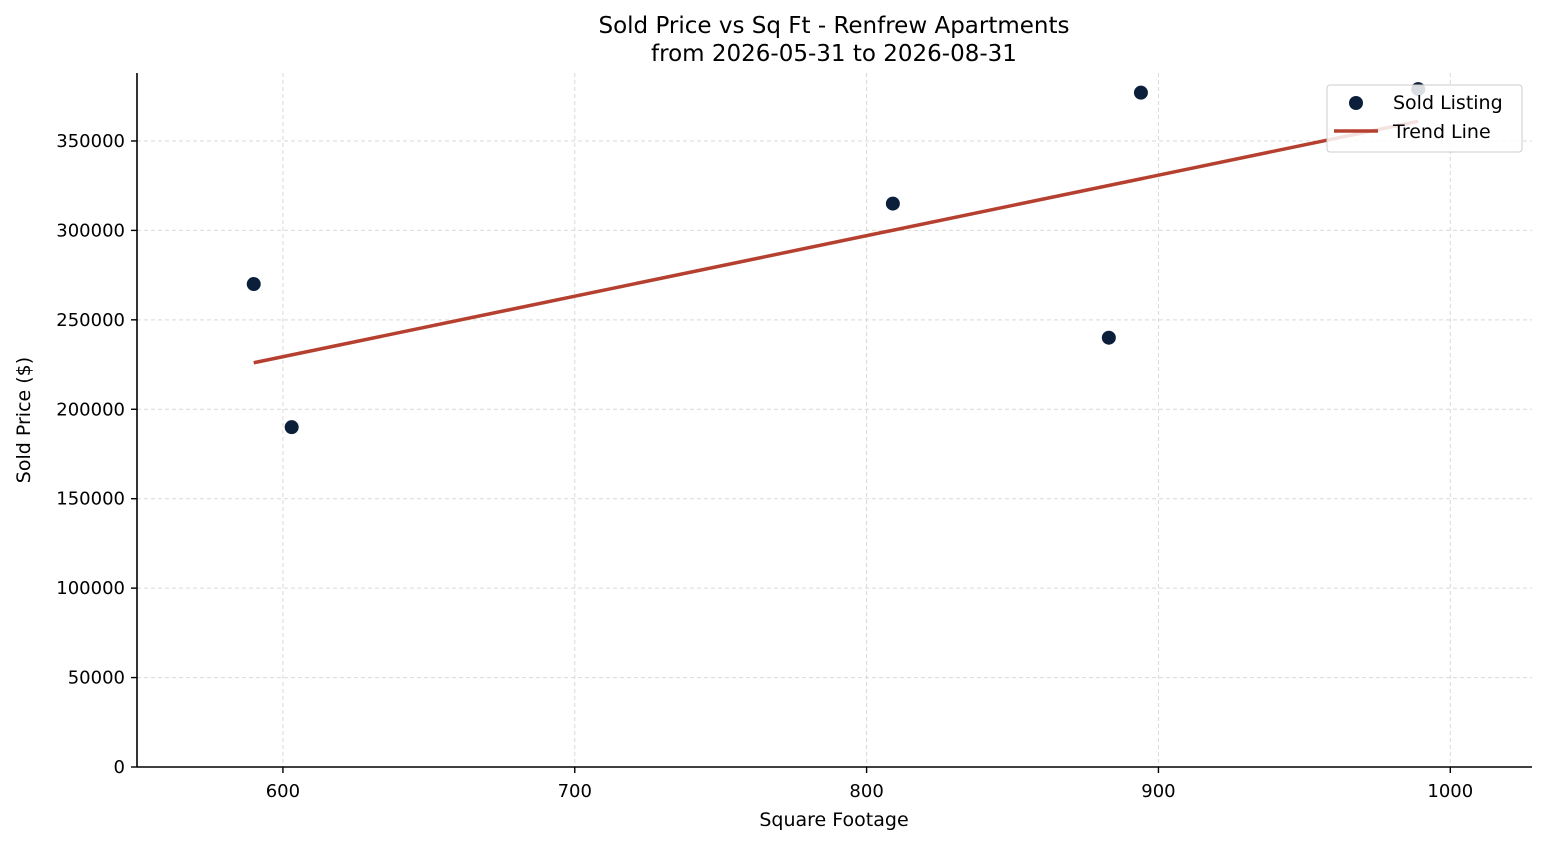 This screenshot has height=845, width=1547. I want to click on y-tick-label: 350000, so click(90, 141).